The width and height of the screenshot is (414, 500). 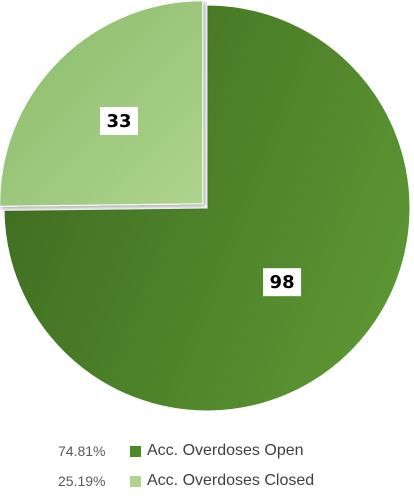 I want to click on data-label-open: 98, so click(x=282, y=282).